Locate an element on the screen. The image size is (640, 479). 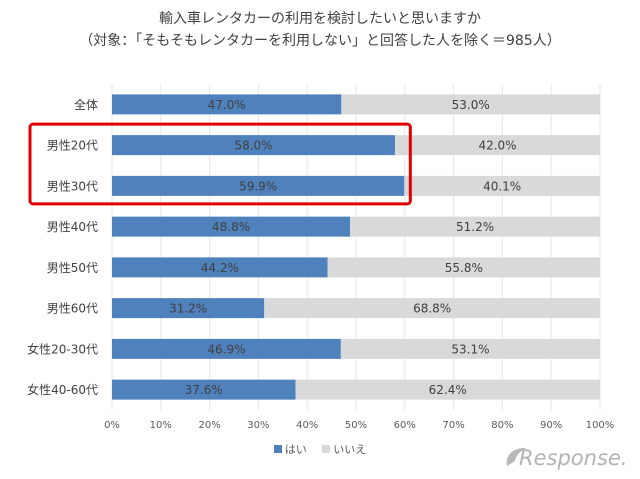
data-label: 46.9% is located at coordinates (226, 349).